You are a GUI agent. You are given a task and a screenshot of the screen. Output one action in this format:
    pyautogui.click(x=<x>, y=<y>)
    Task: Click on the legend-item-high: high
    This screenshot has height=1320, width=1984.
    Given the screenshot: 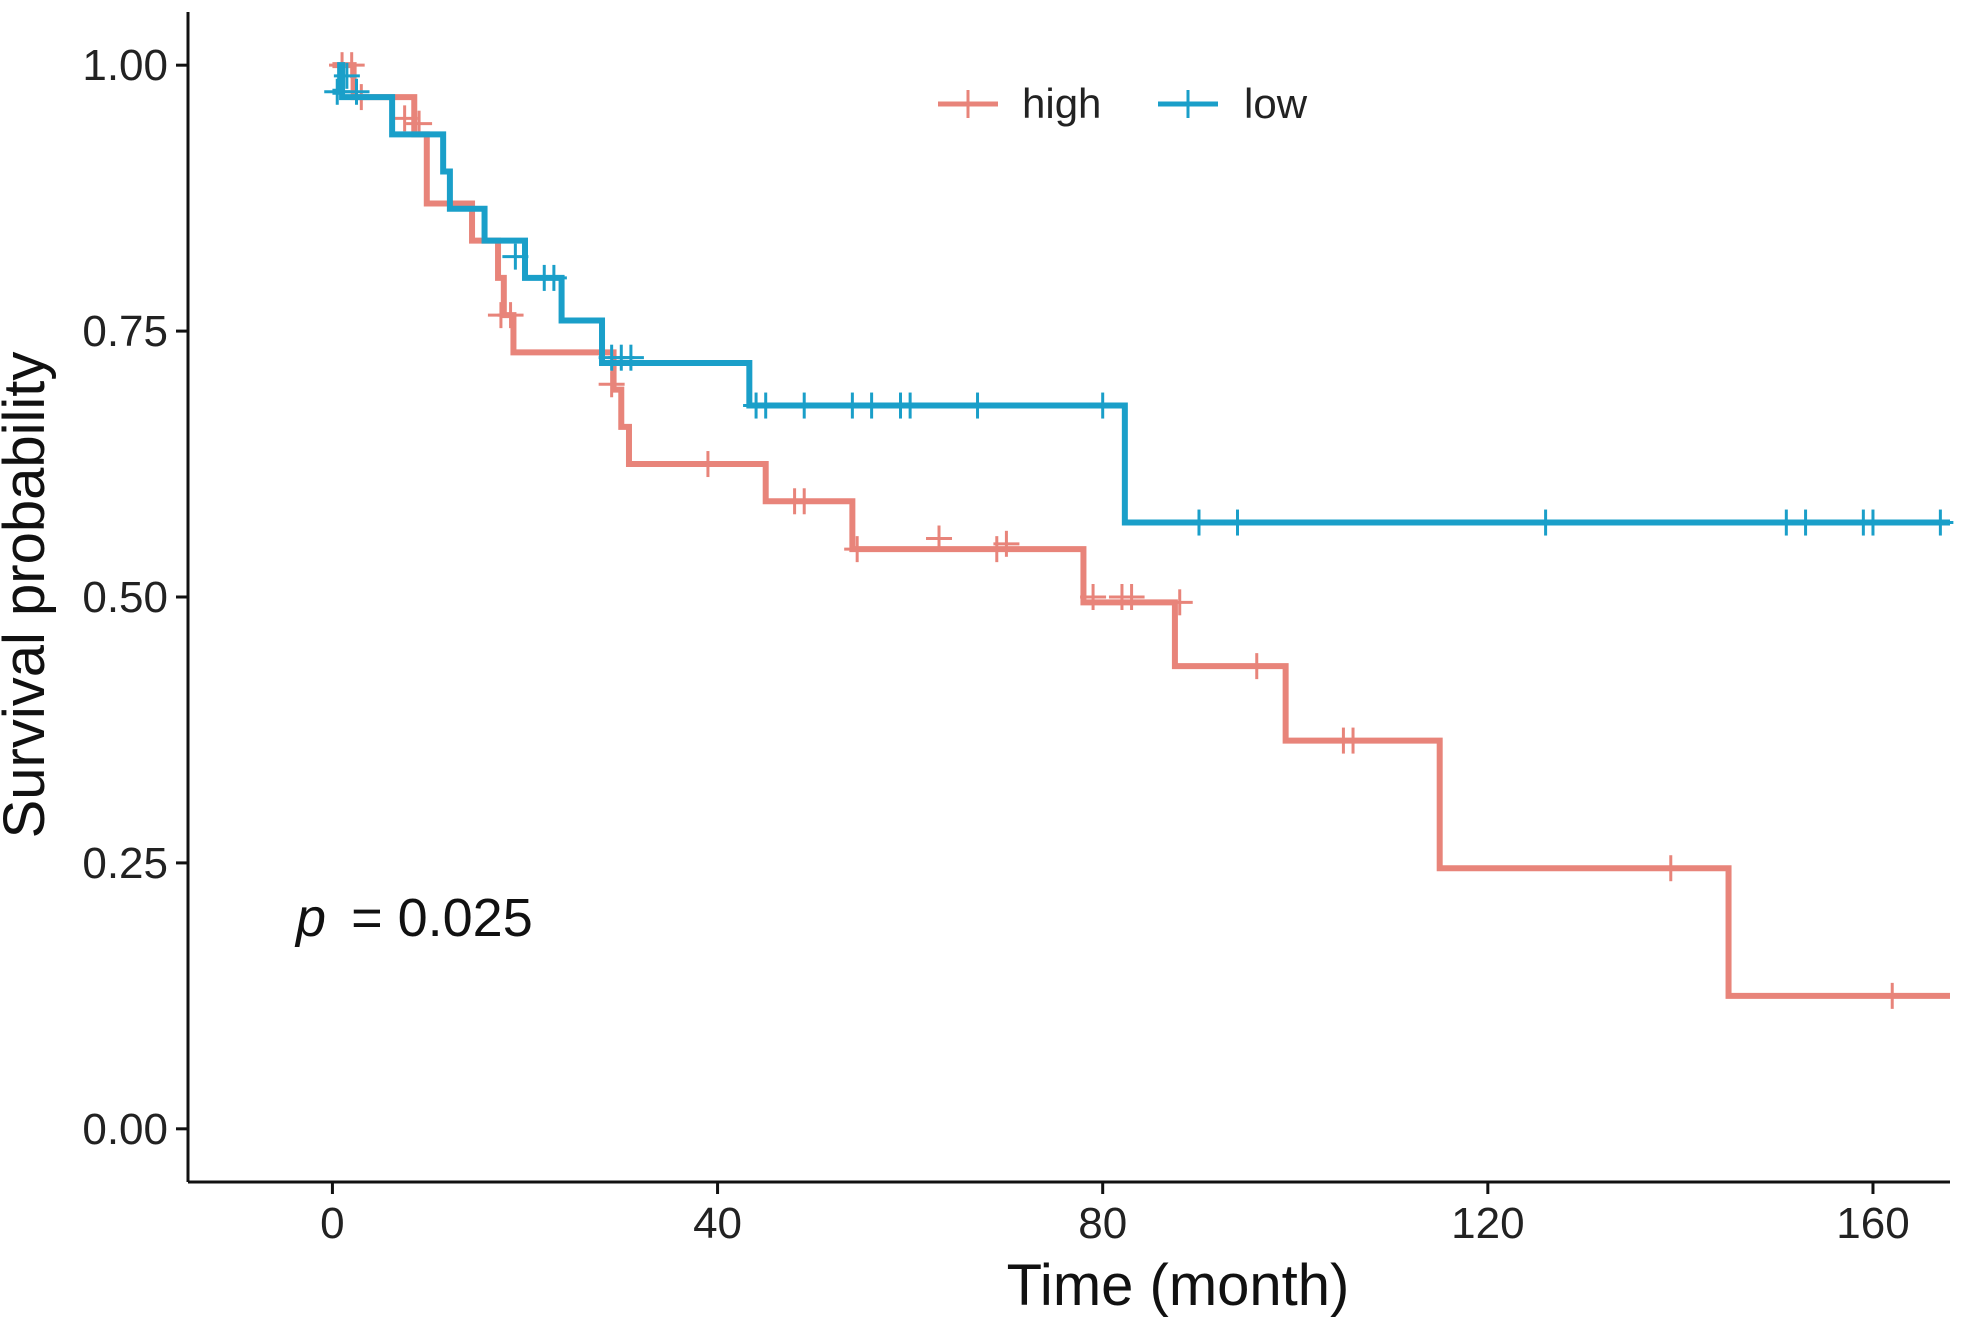 What is the action you would take?
    pyautogui.click(x=1019, y=103)
    